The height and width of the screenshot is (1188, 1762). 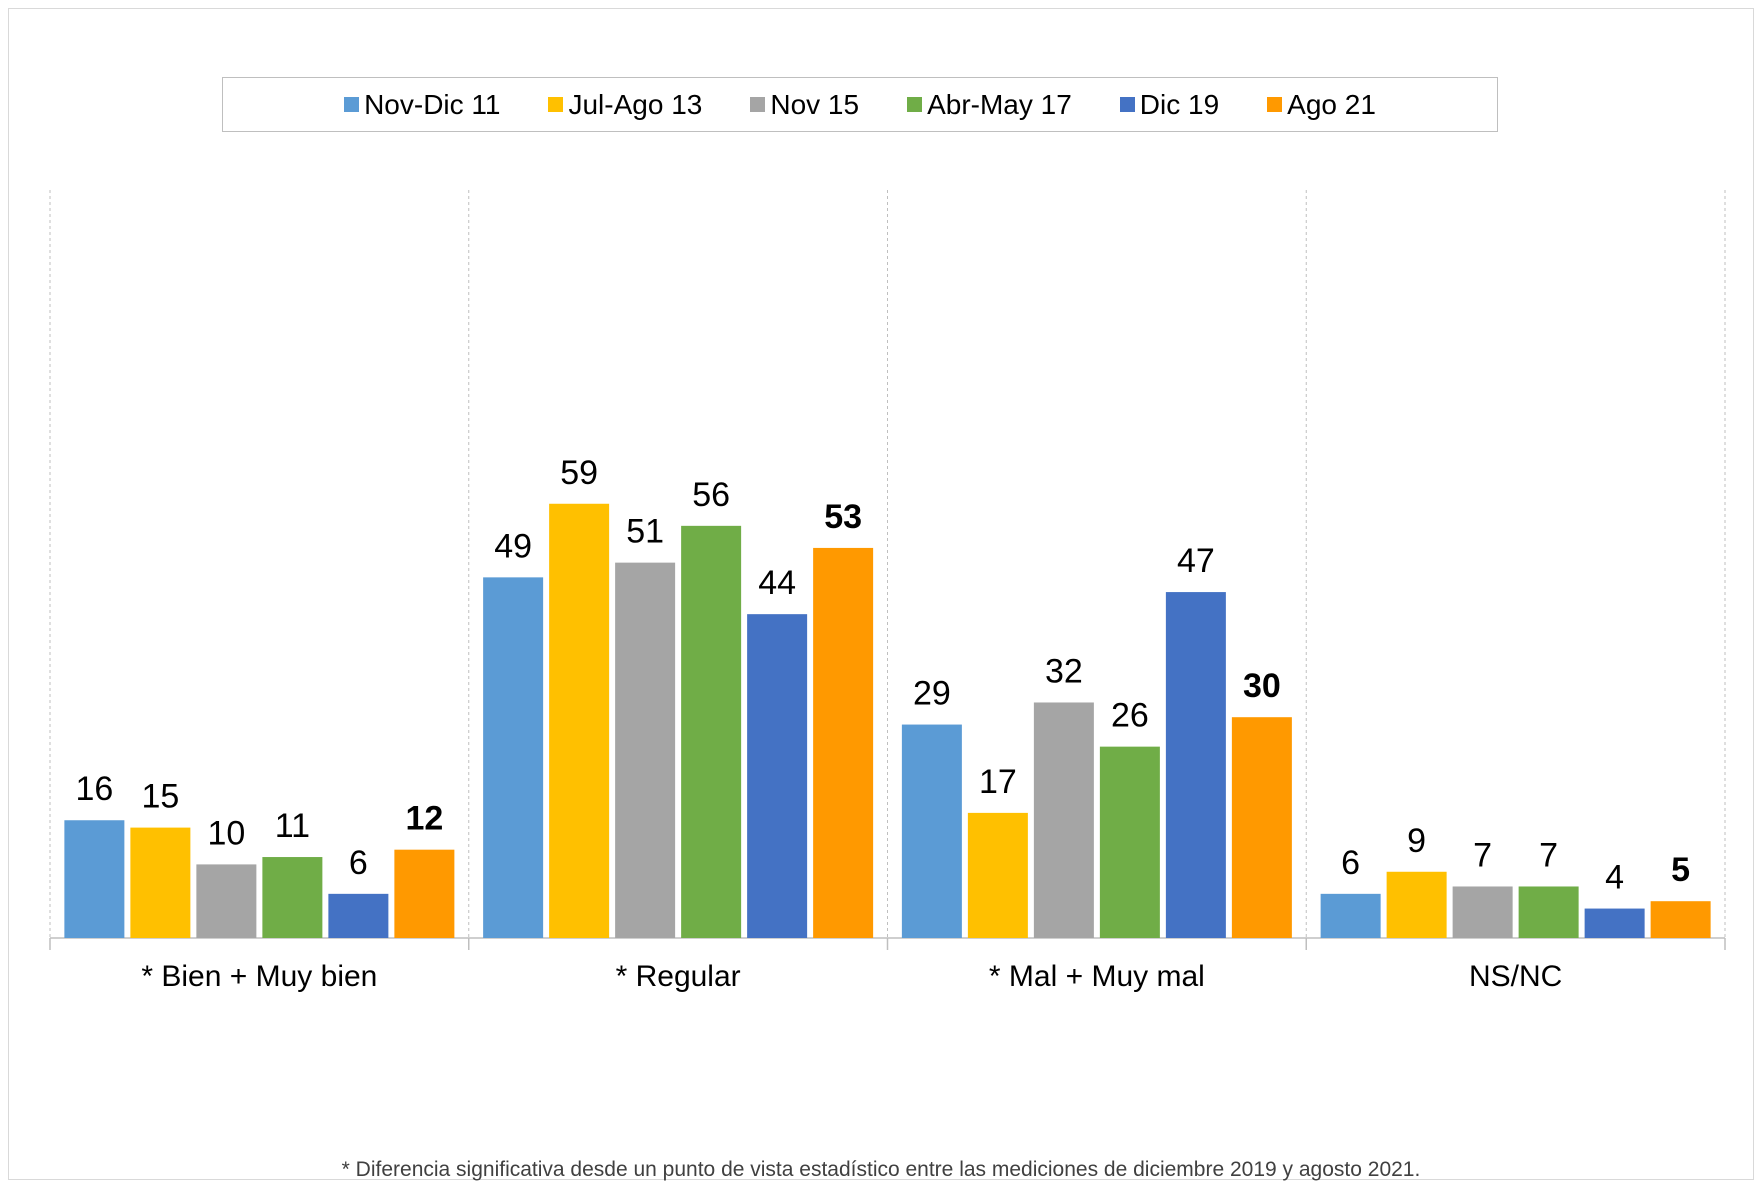 What do you see at coordinates (711, 495) in the screenshot?
I see `data-label: 56` at bounding box center [711, 495].